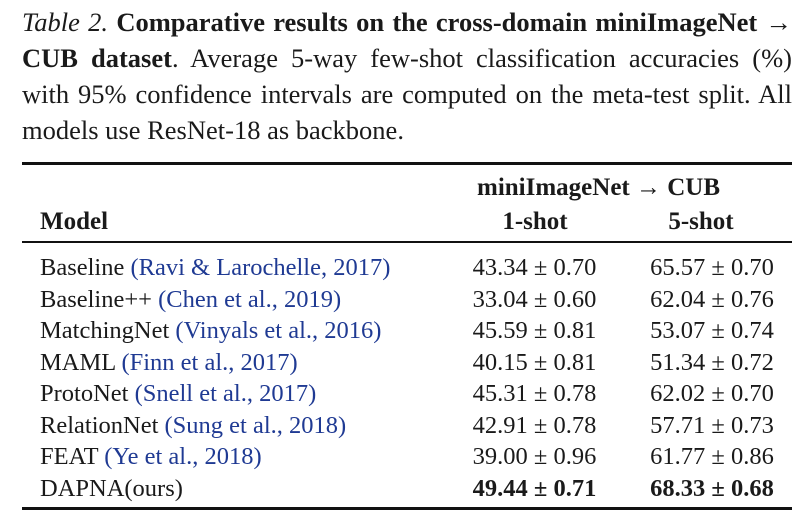 The image size is (801, 518). What do you see at coordinates (701, 221) in the screenshot?
I see `five-shot-column-header: 5-shot` at bounding box center [701, 221].